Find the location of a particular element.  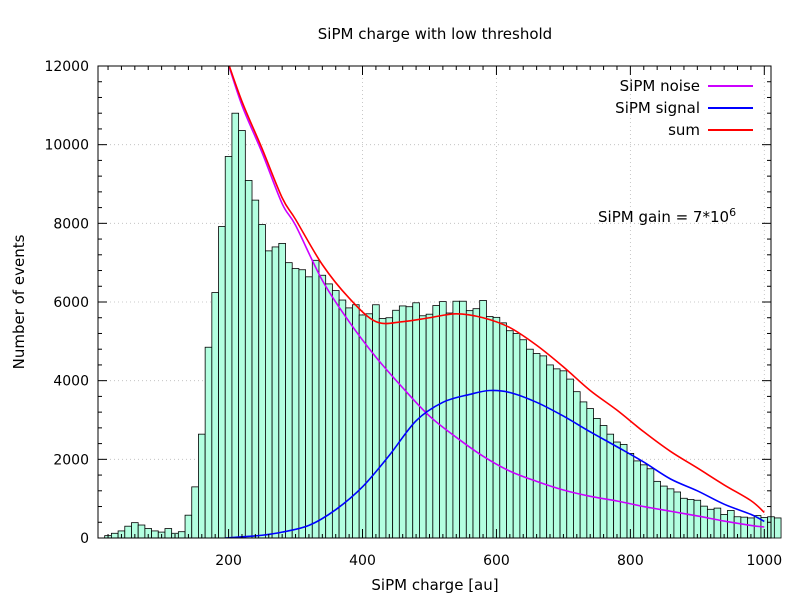

legend: SiPM noise SiPM signal sum is located at coordinates (684, 108).